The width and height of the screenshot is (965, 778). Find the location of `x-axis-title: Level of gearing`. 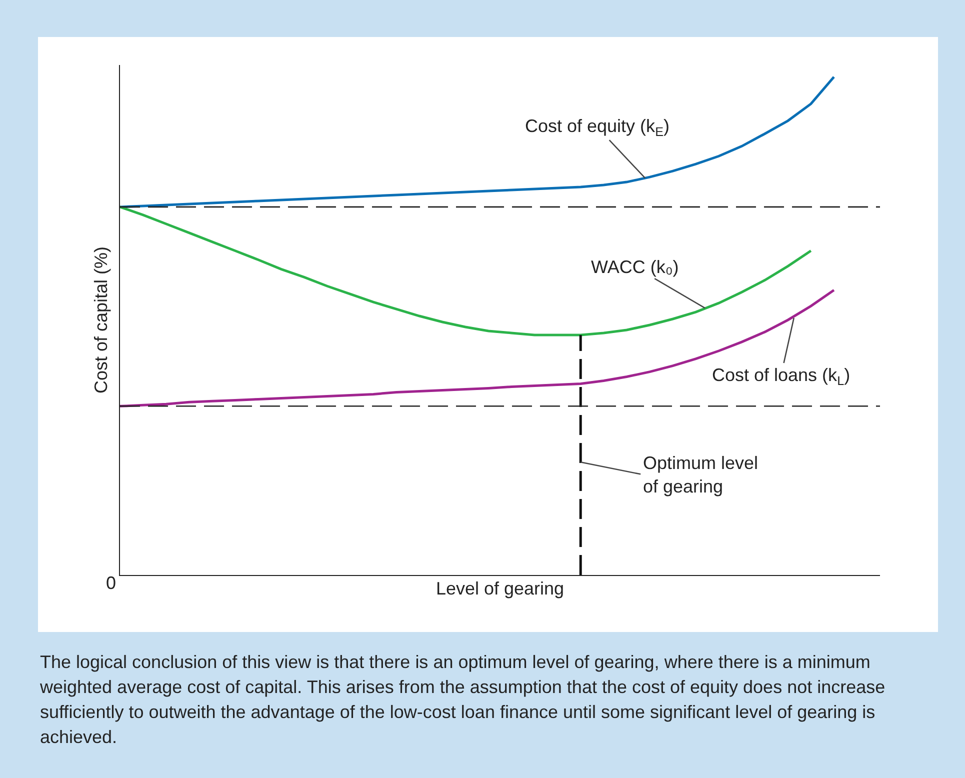

x-axis-title: Level of gearing is located at coordinates (500, 588).